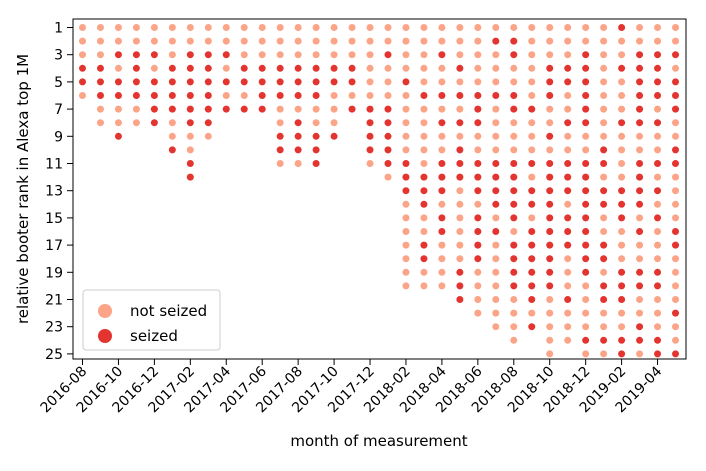  What do you see at coordinates (54, 165) in the screenshot?
I see `y-tick-label: 11` at bounding box center [54, 165].